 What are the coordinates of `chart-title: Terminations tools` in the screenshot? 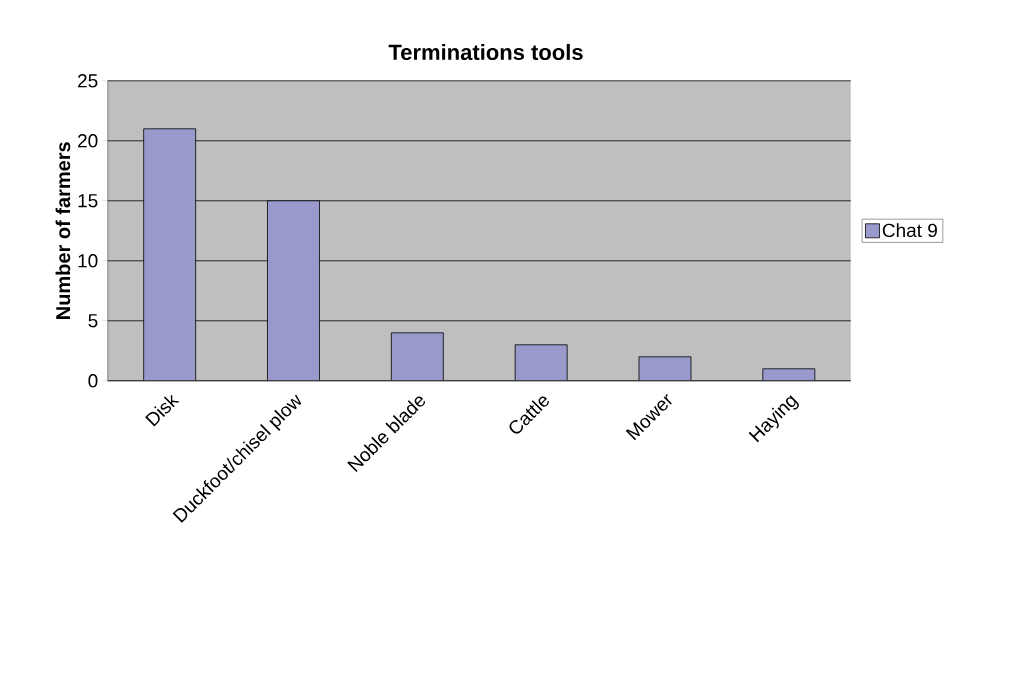 It's located at (485, 52).